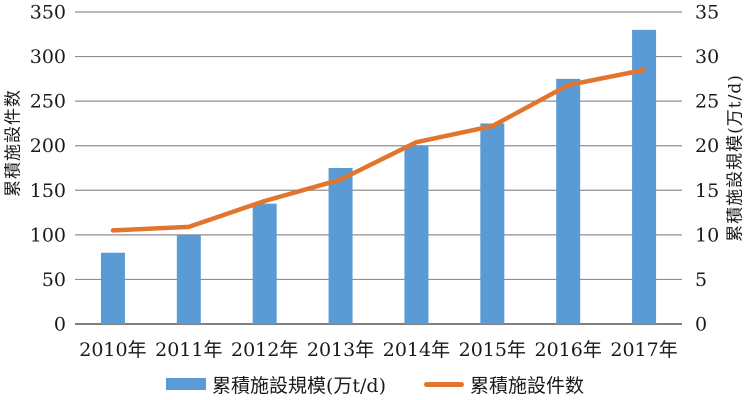 The image size is (750, 400). I want to click on bar-2015年, so click(492, 223).